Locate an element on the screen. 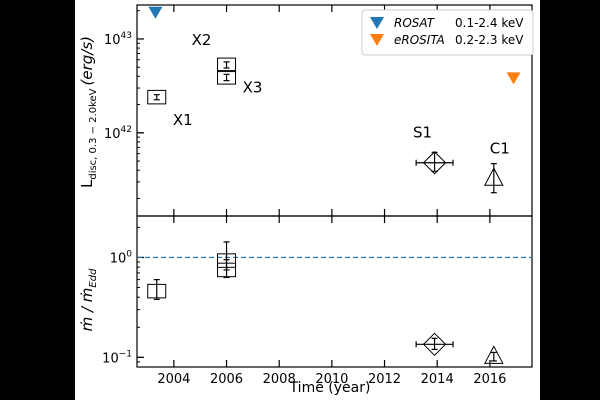 This screenshot has height=400, width=600. legend-label-erosita: eROSITA is located at coordinates (419, 40).